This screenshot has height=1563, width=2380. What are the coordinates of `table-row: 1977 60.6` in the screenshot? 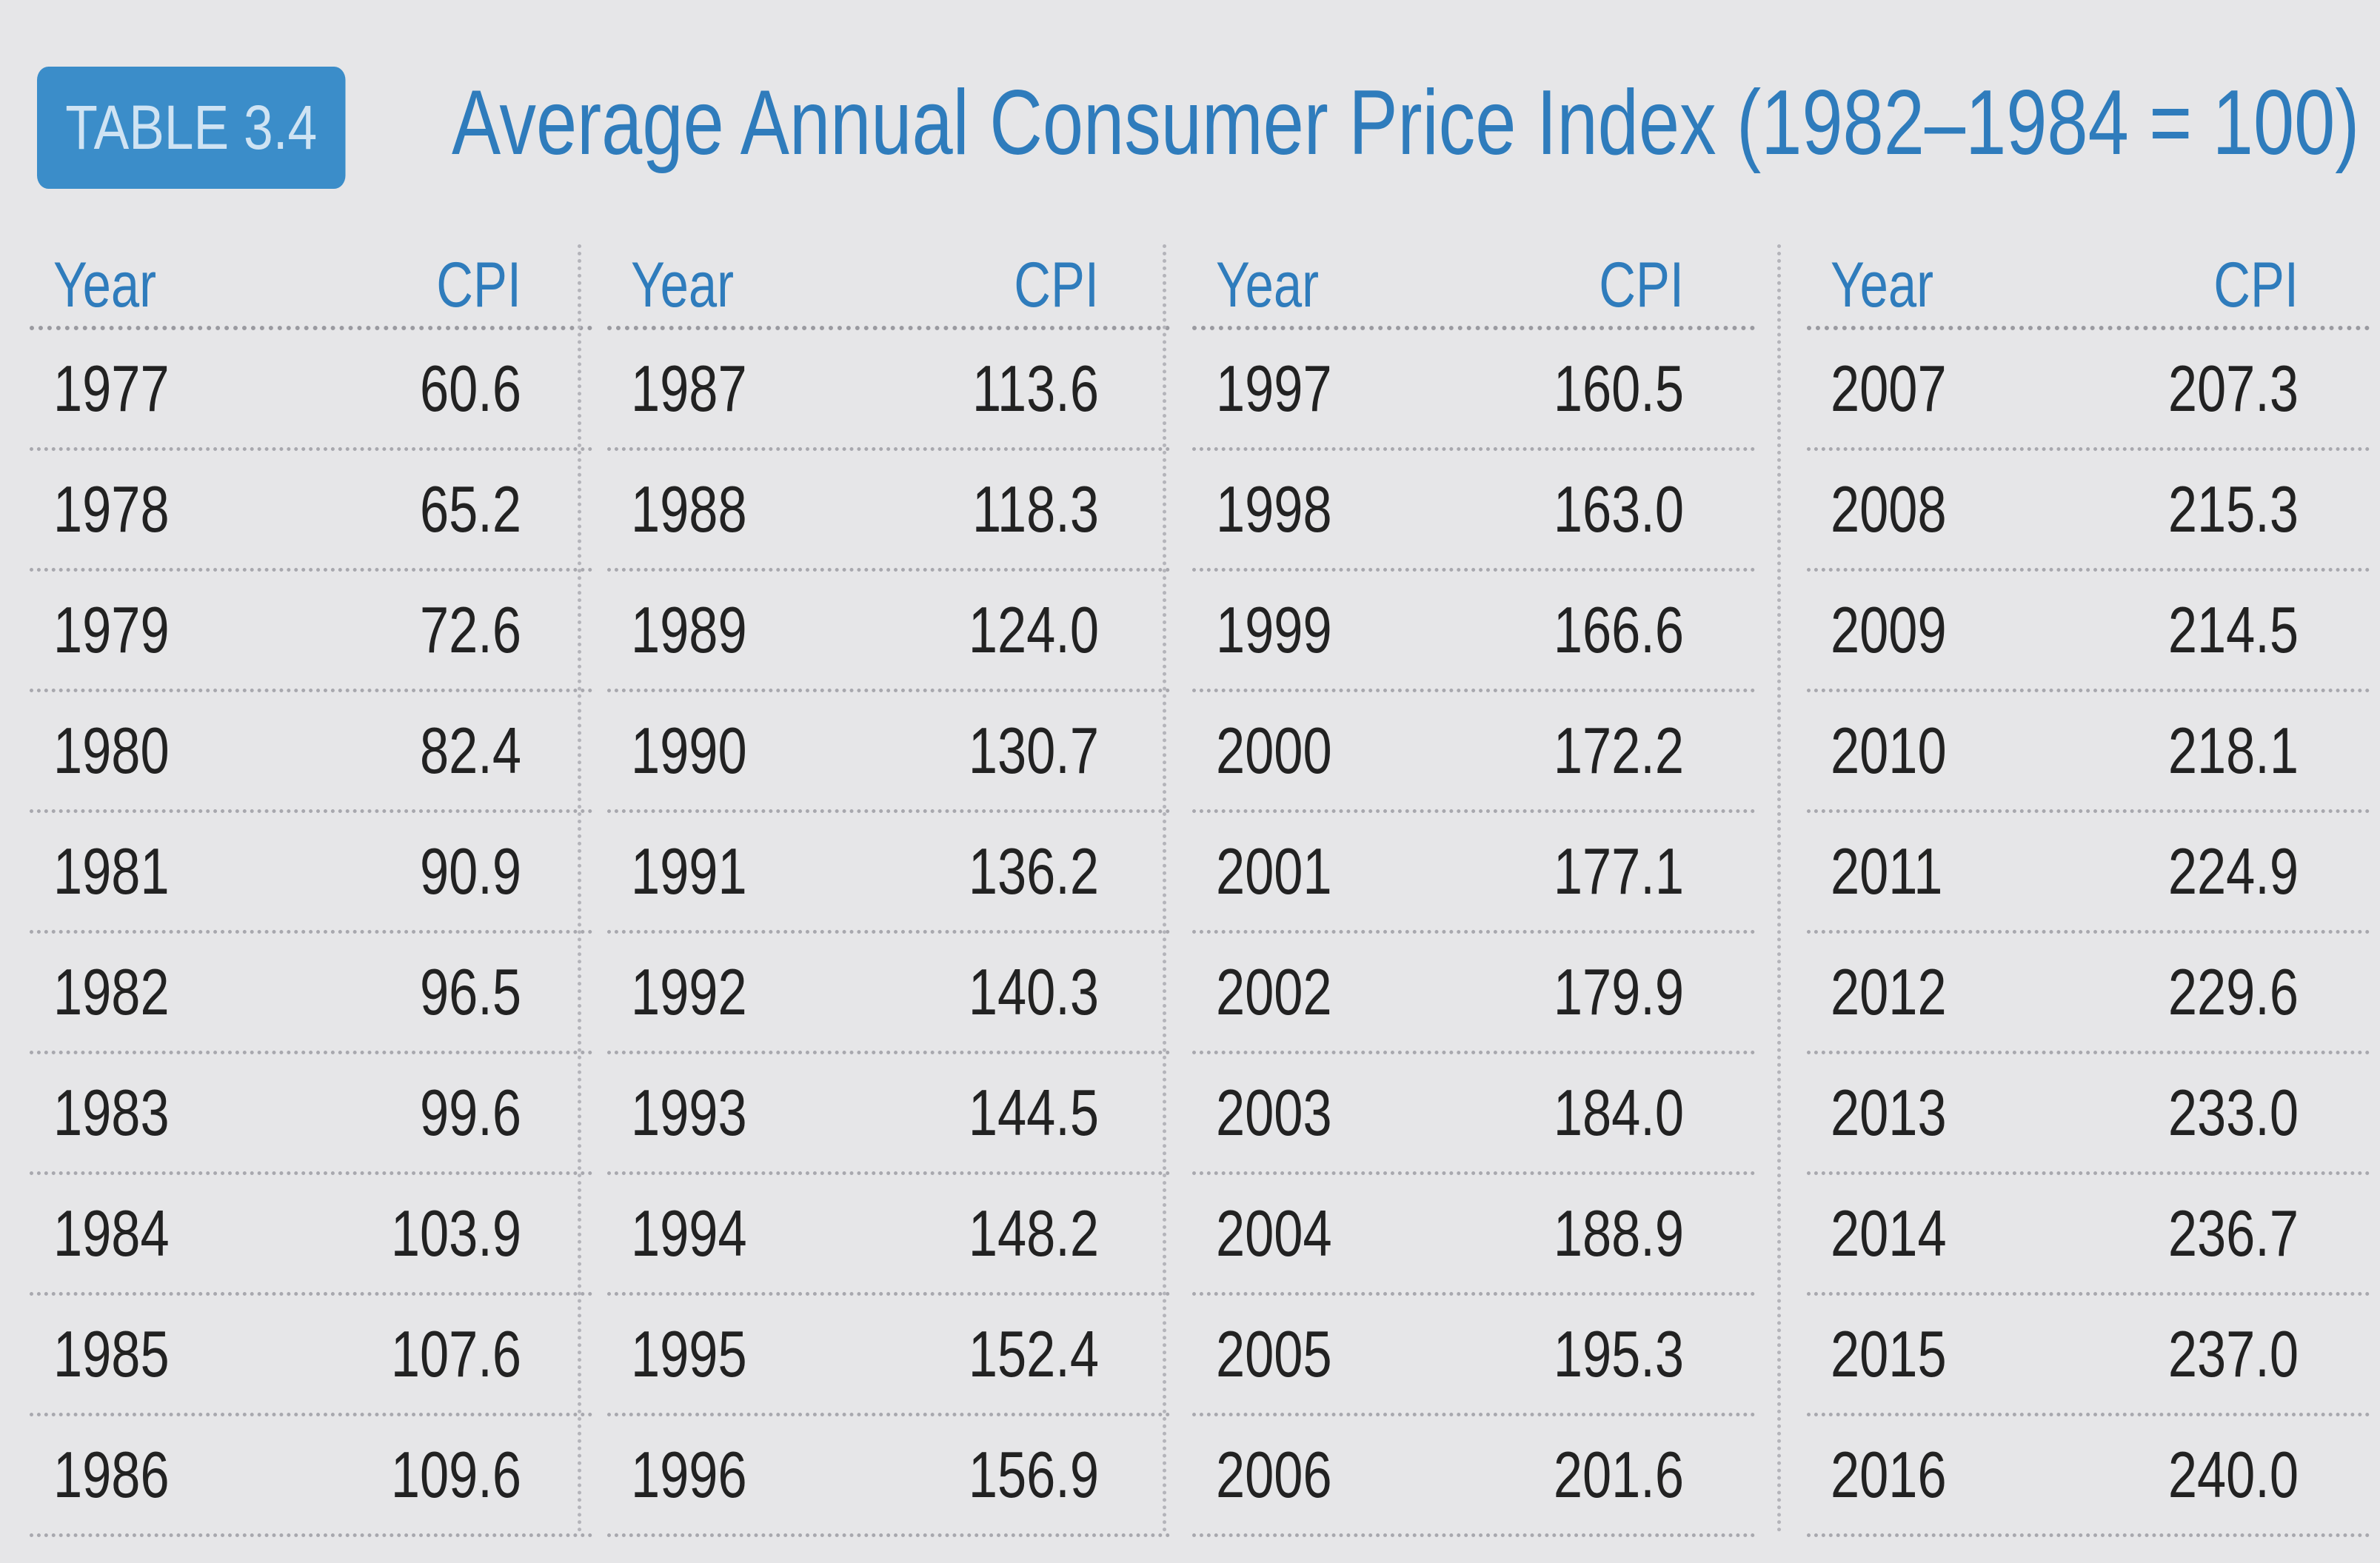 It's located at (311, 390).